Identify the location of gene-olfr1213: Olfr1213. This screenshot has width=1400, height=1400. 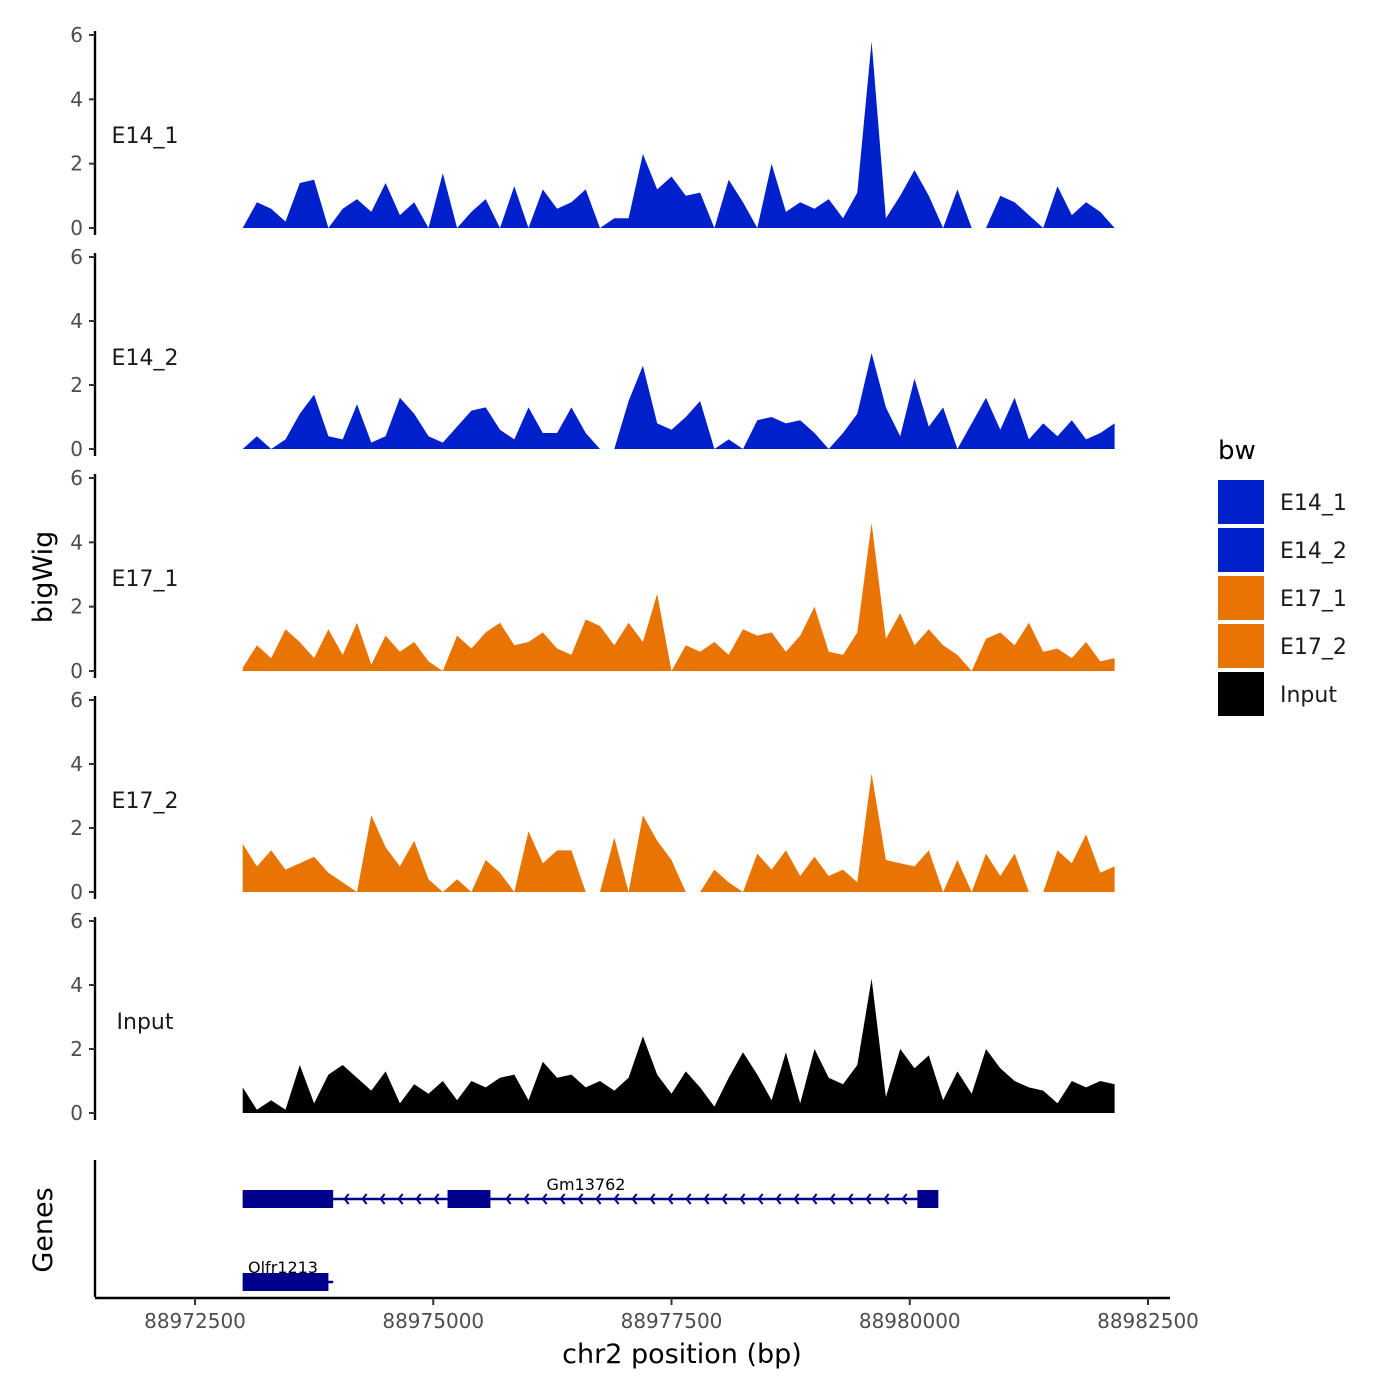
(288, 1274).